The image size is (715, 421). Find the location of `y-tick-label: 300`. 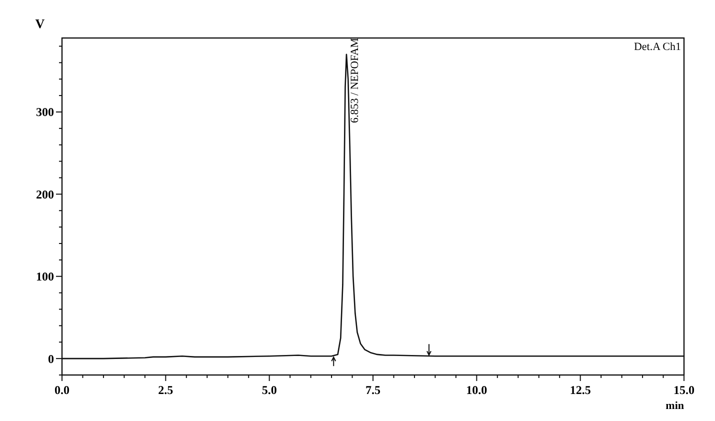

y-tick-label: 300 is located at coordinates (45, 112).